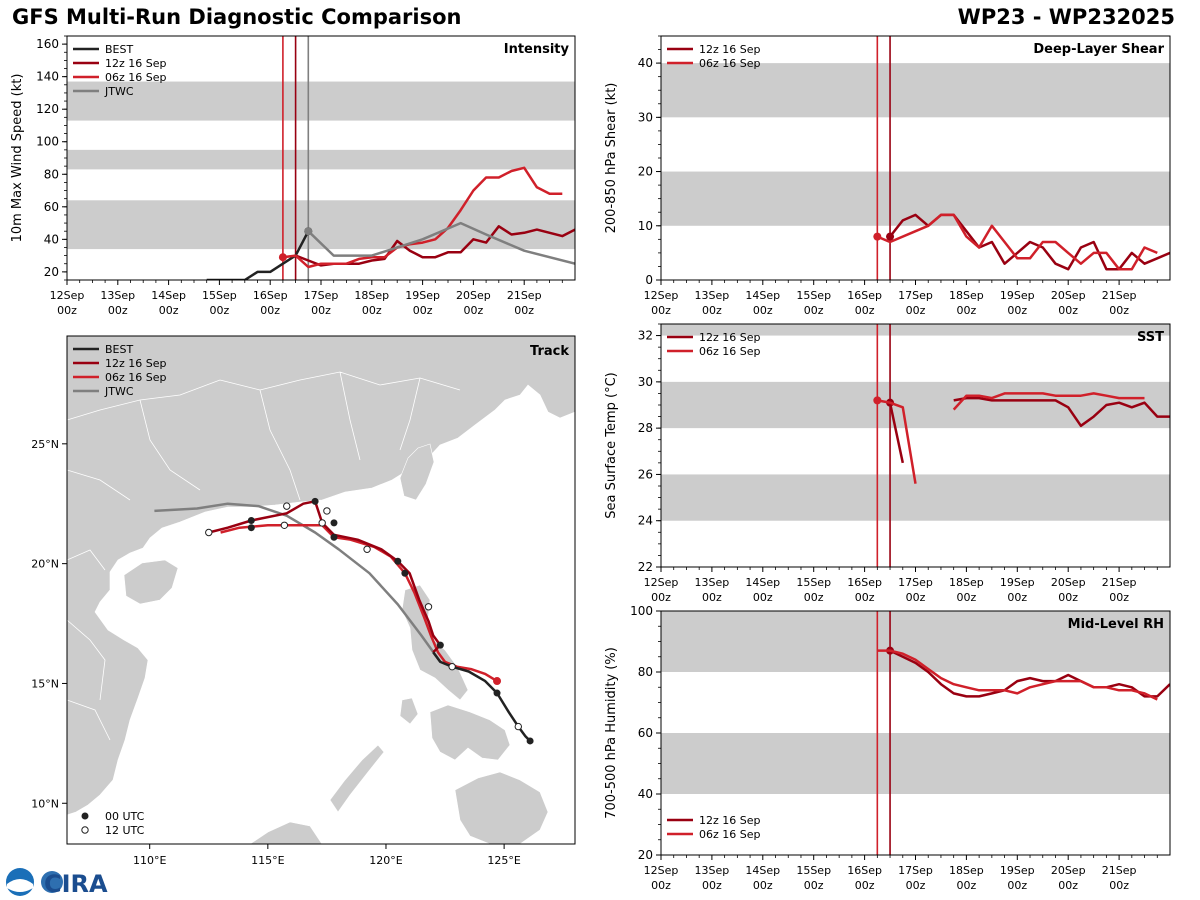 The width and height of the screenshot is (1200, 900). I want to click on intensity-xtick-label: 19Sep, so click(422, 295).